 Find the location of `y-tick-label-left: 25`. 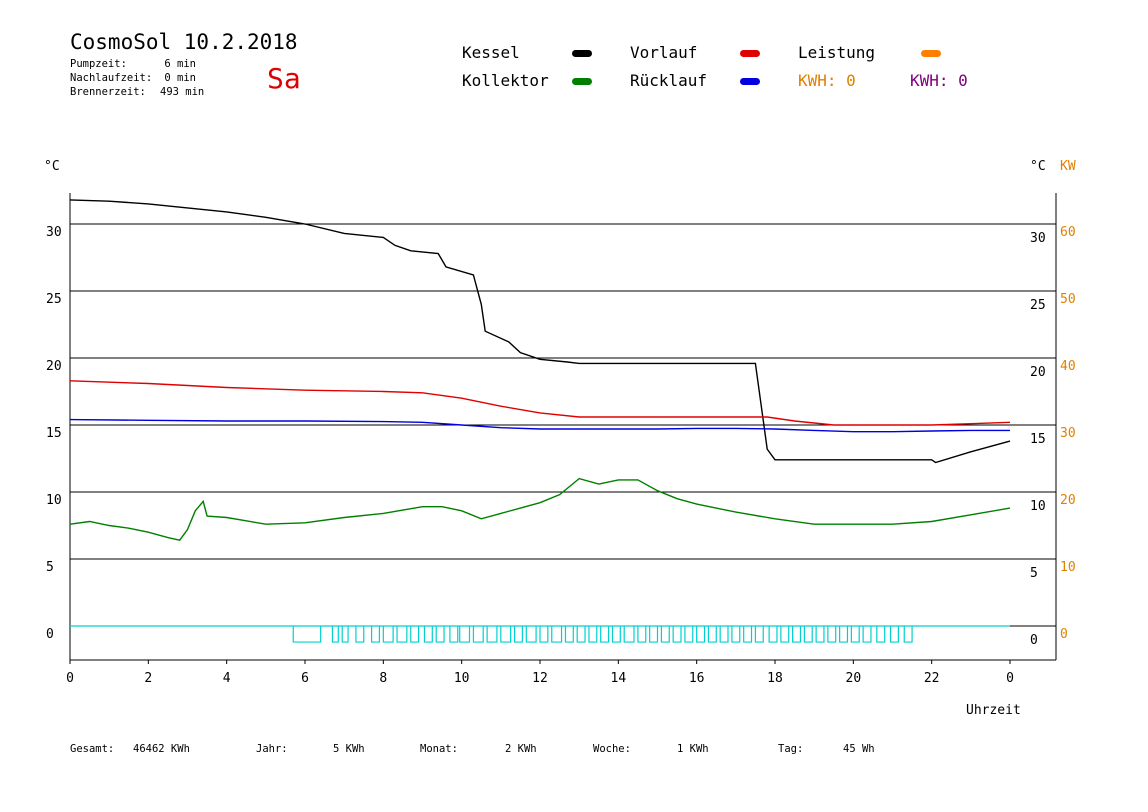

y-tick-label-left: 25 is located at coordinates (54, 299).